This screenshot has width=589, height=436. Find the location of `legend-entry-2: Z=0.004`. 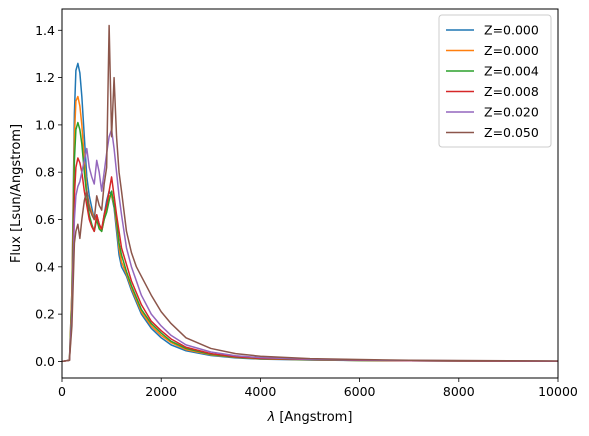

legend-entry-2: Z=0.004 is located at coordinates (492, 71).